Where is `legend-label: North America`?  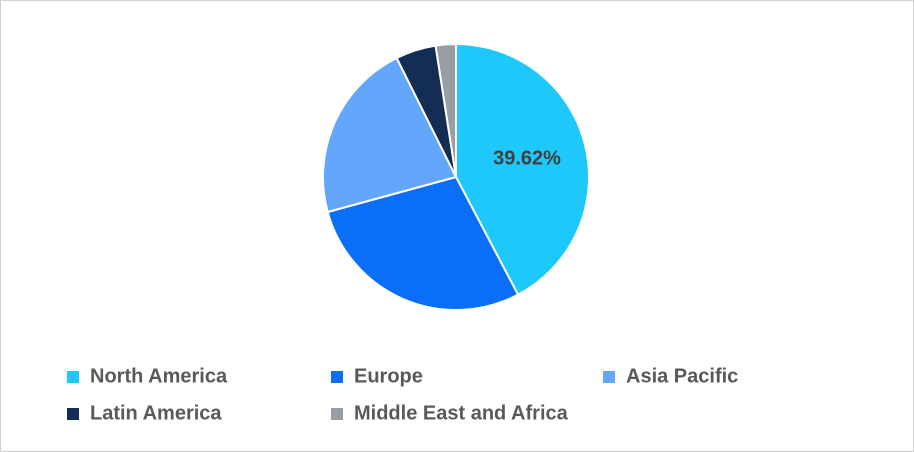
legend-label: North America is located at coordinates (159, 376).